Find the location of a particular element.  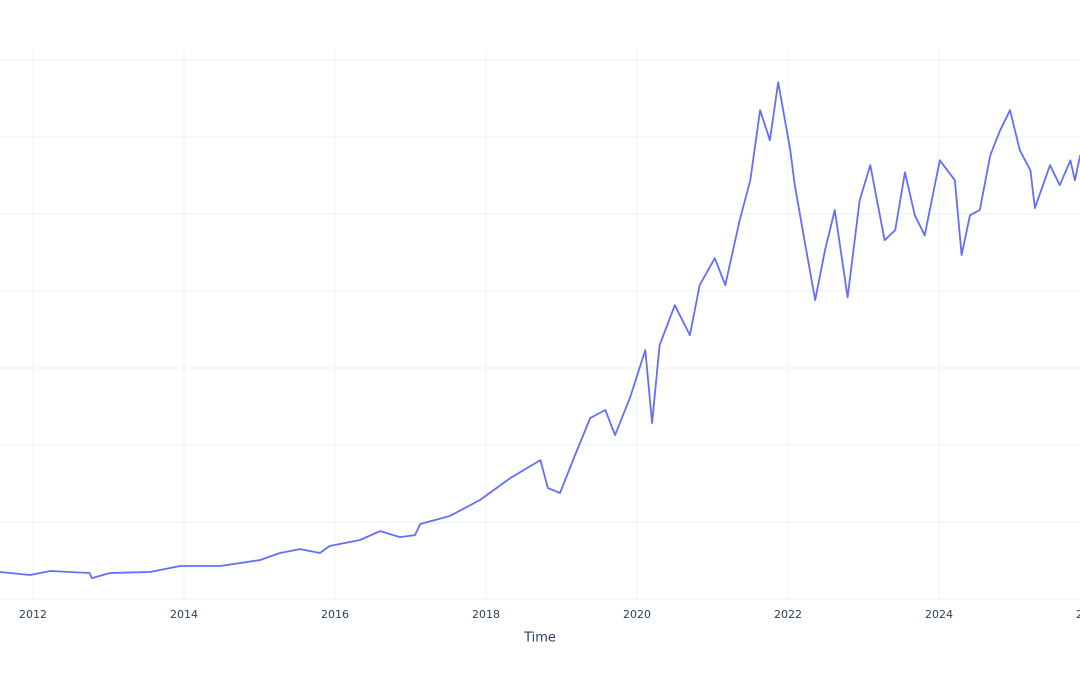

x-tick-label: 2018 is located at coordinates (486, 614).